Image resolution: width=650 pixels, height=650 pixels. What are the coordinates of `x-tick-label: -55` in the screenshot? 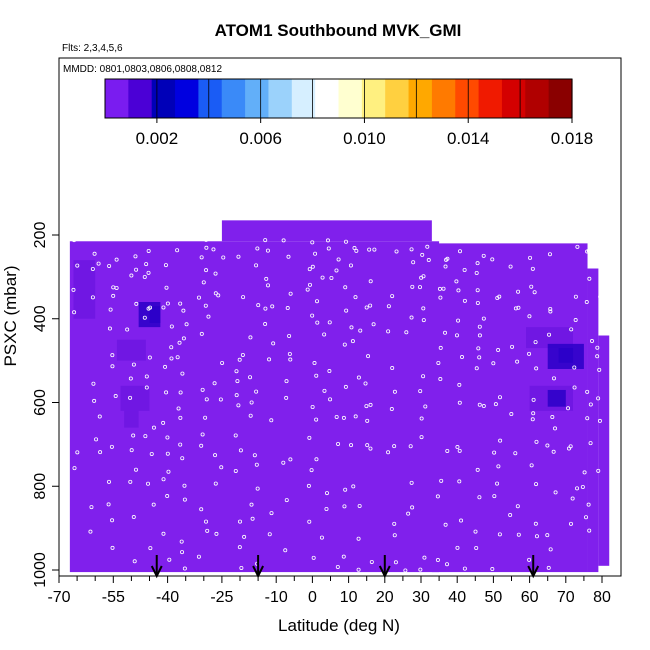 It's located at (113, 597).